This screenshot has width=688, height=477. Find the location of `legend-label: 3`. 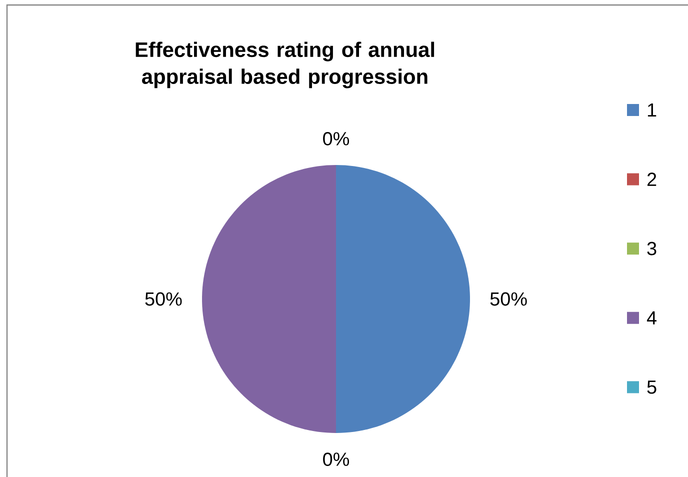

legend-label: 3 is located at coordinates (651, 249).